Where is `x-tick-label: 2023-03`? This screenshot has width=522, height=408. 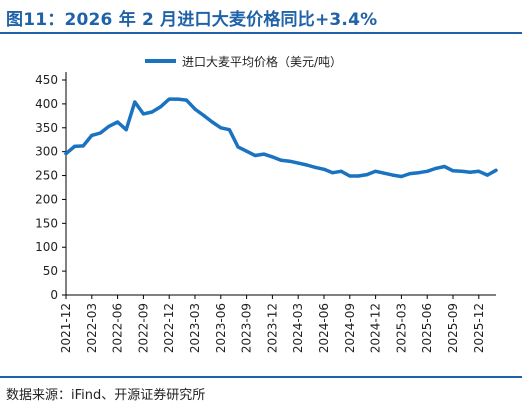
x-tick-label: 2023-03 is located at coordinates (195, 328).